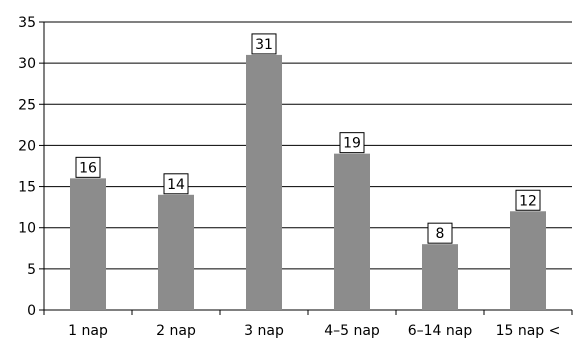 This screenshot has width=587, height=341. I want to click on data-label: 8, so click(440, 234).